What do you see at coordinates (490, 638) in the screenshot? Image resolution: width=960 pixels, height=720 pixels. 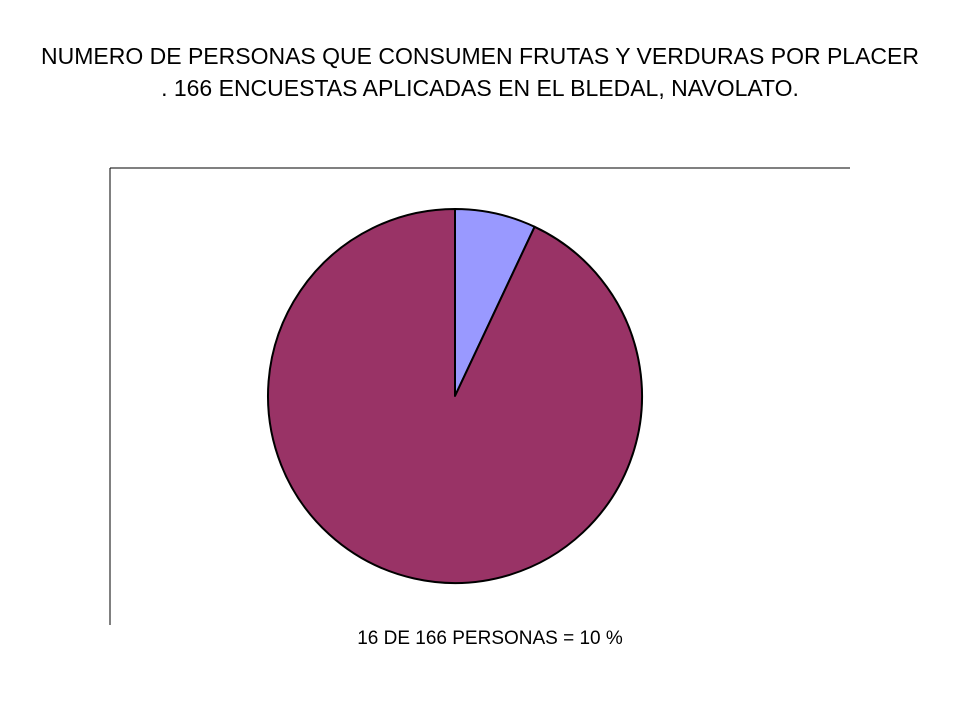 I see `annotation: 16 DE 166 PERSONAS = 10 %` at bounding box center [490, 638].